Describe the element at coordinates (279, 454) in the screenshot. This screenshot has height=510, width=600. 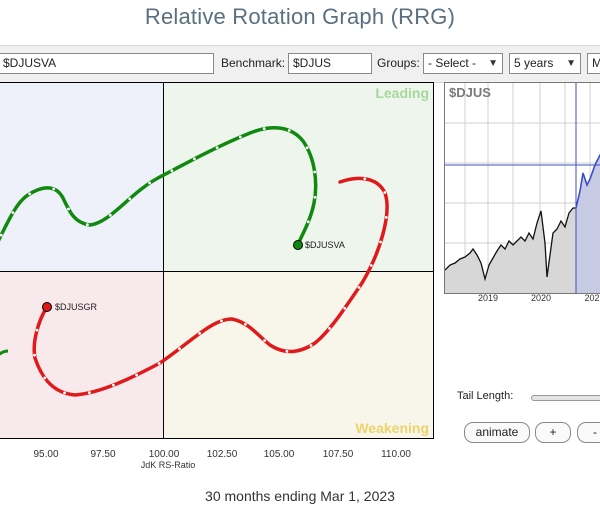
I see `x-tick-label: 105.00` at that location.